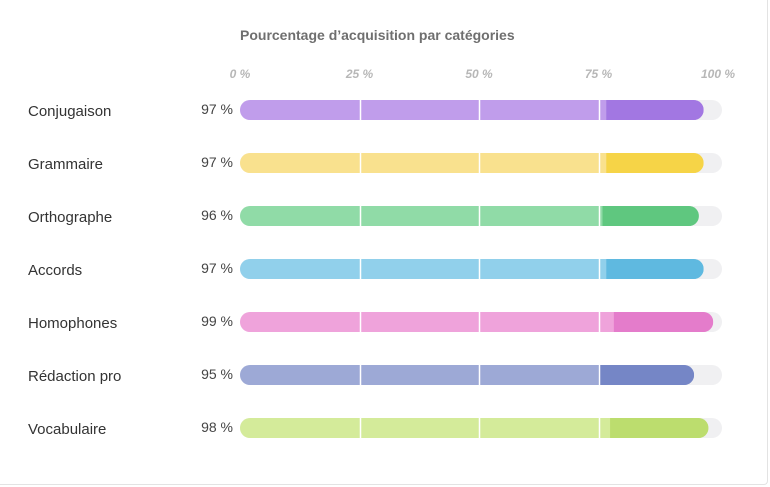 The height and width of the screenshot is (487, 770). What do you see at coordinates (217, 215) in the screenshot?
I see `value-label: 96 %` at bounding box center [217, 215].